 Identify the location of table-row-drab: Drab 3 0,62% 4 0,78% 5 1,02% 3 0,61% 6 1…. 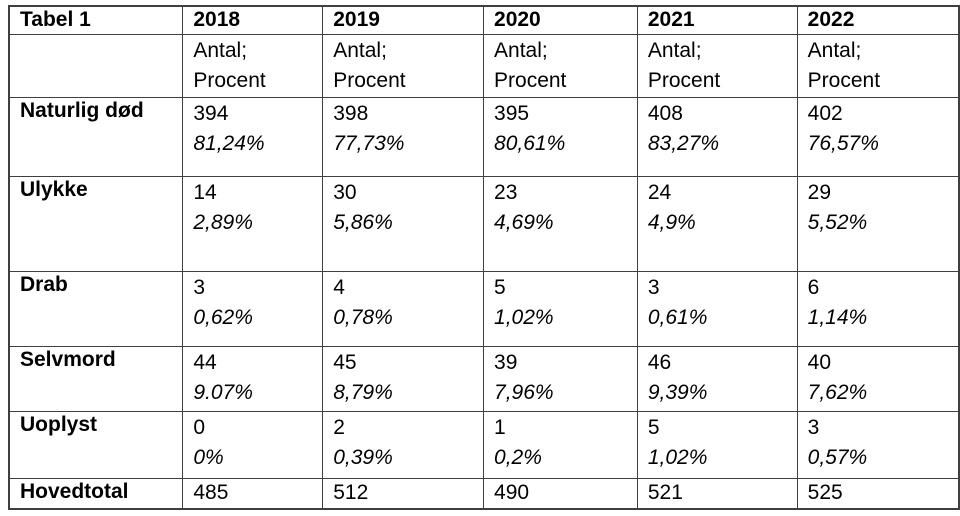
(484, 308).